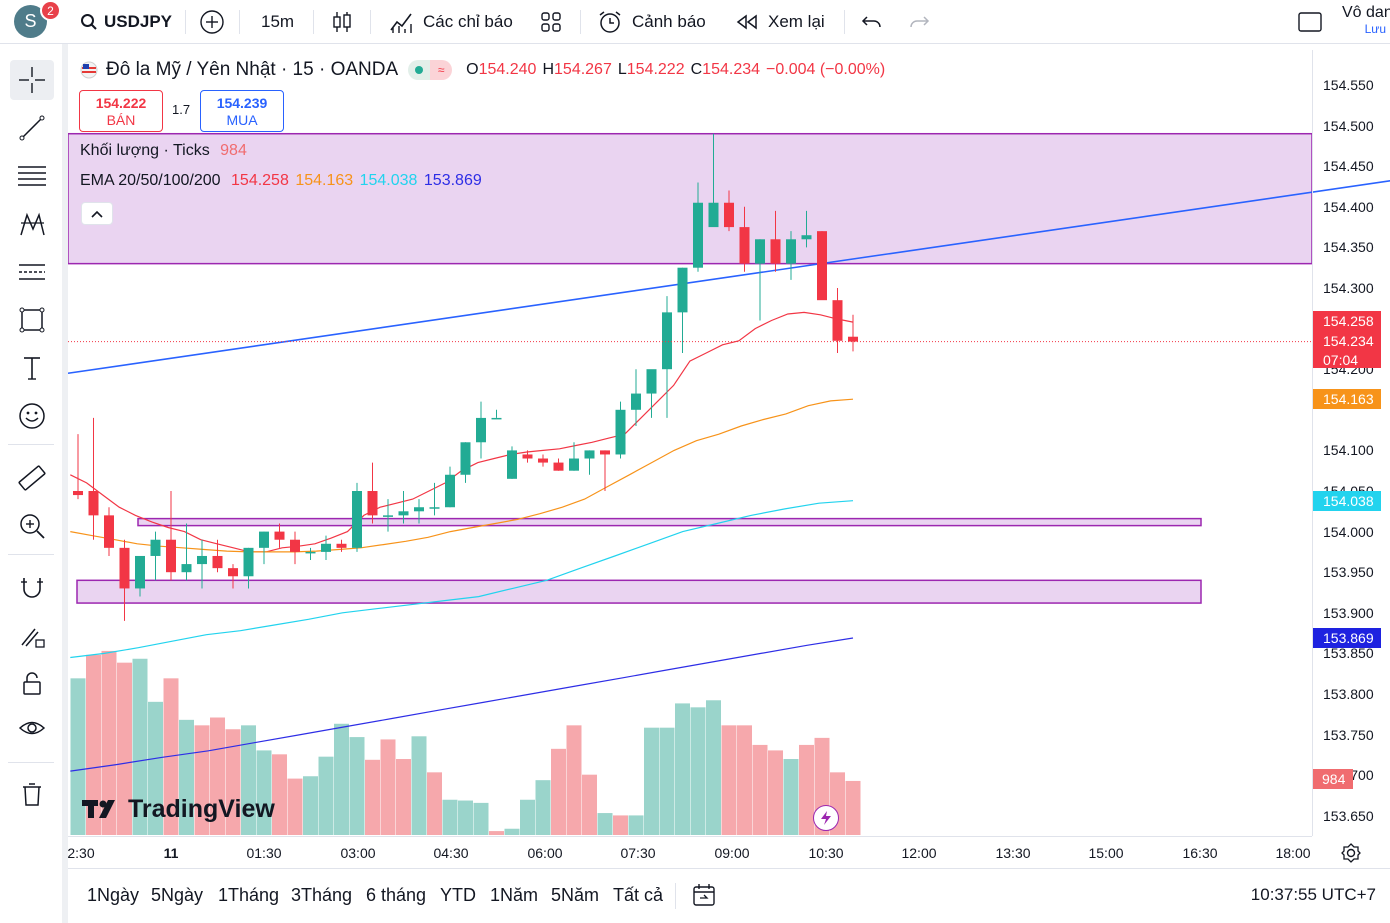 Image resolution: width=1390 pixels, height=923 pixels. I want to click on tradingview-logo-icon, so click(98, 809).